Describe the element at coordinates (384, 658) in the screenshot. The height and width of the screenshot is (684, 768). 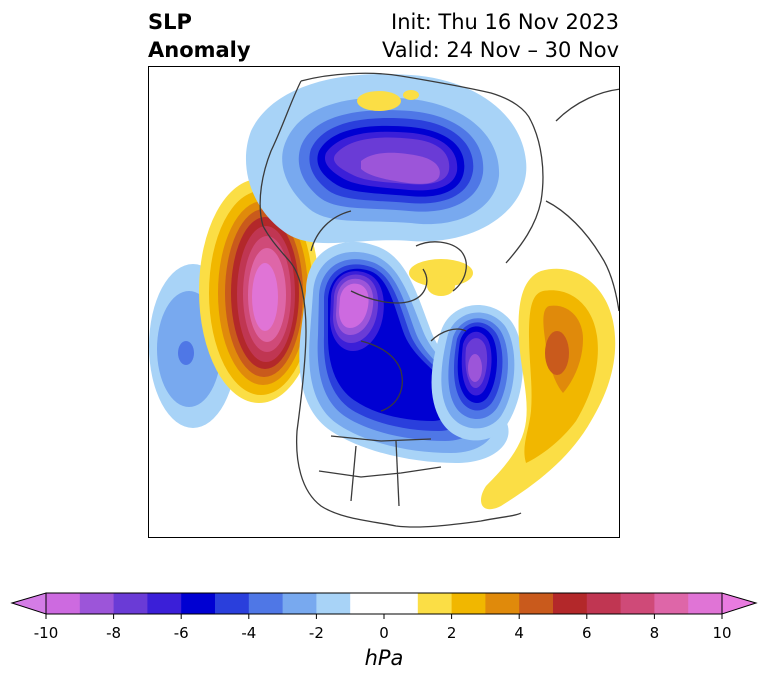
I see `colorbar-unit: hPa` at that location.